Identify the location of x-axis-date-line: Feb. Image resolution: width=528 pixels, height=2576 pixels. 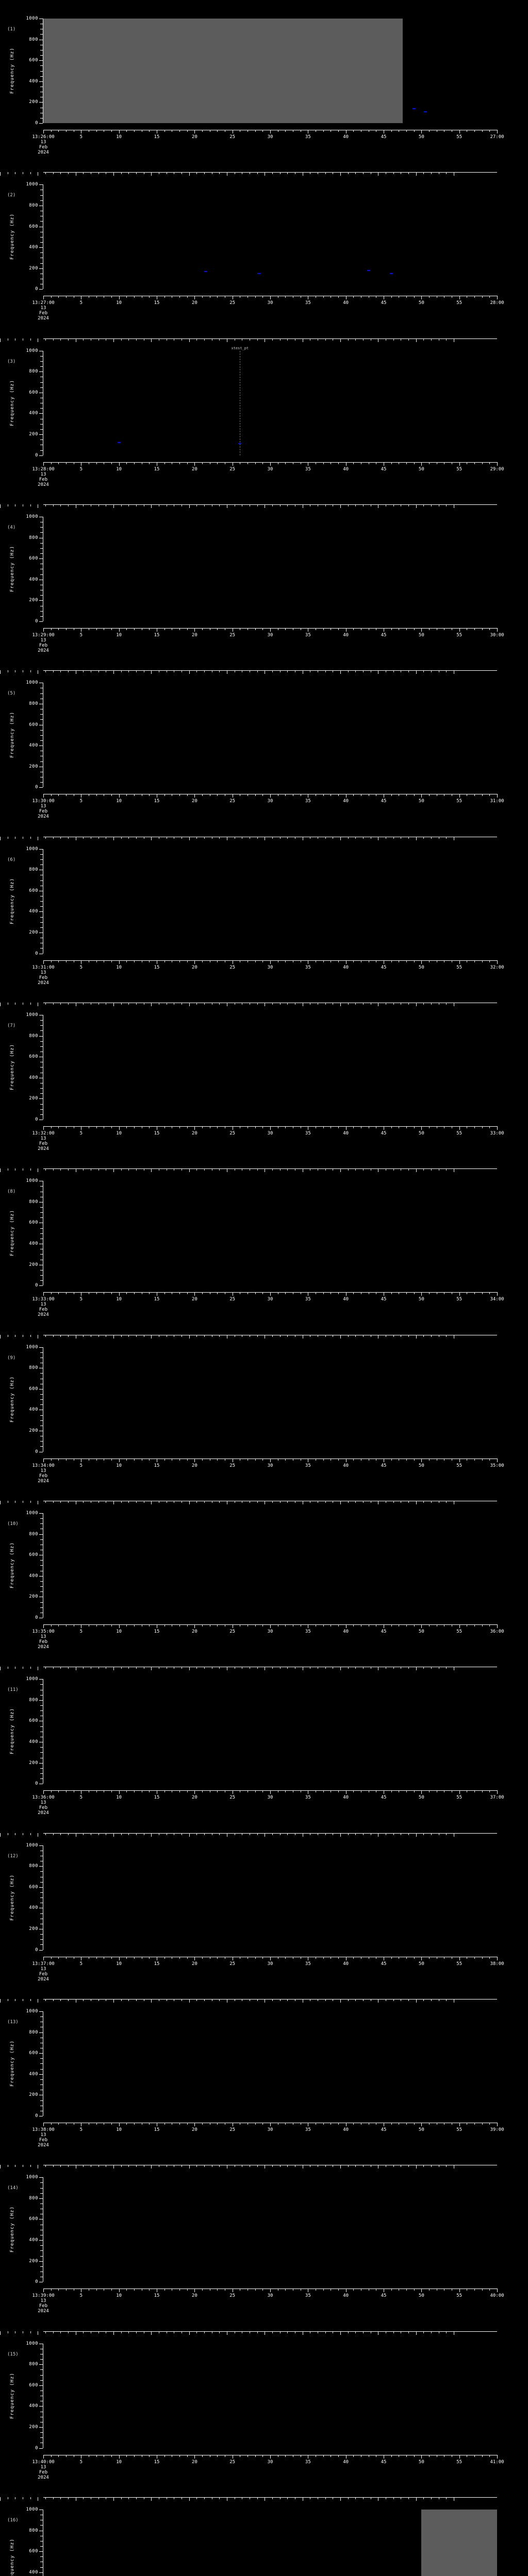
(43, 479).